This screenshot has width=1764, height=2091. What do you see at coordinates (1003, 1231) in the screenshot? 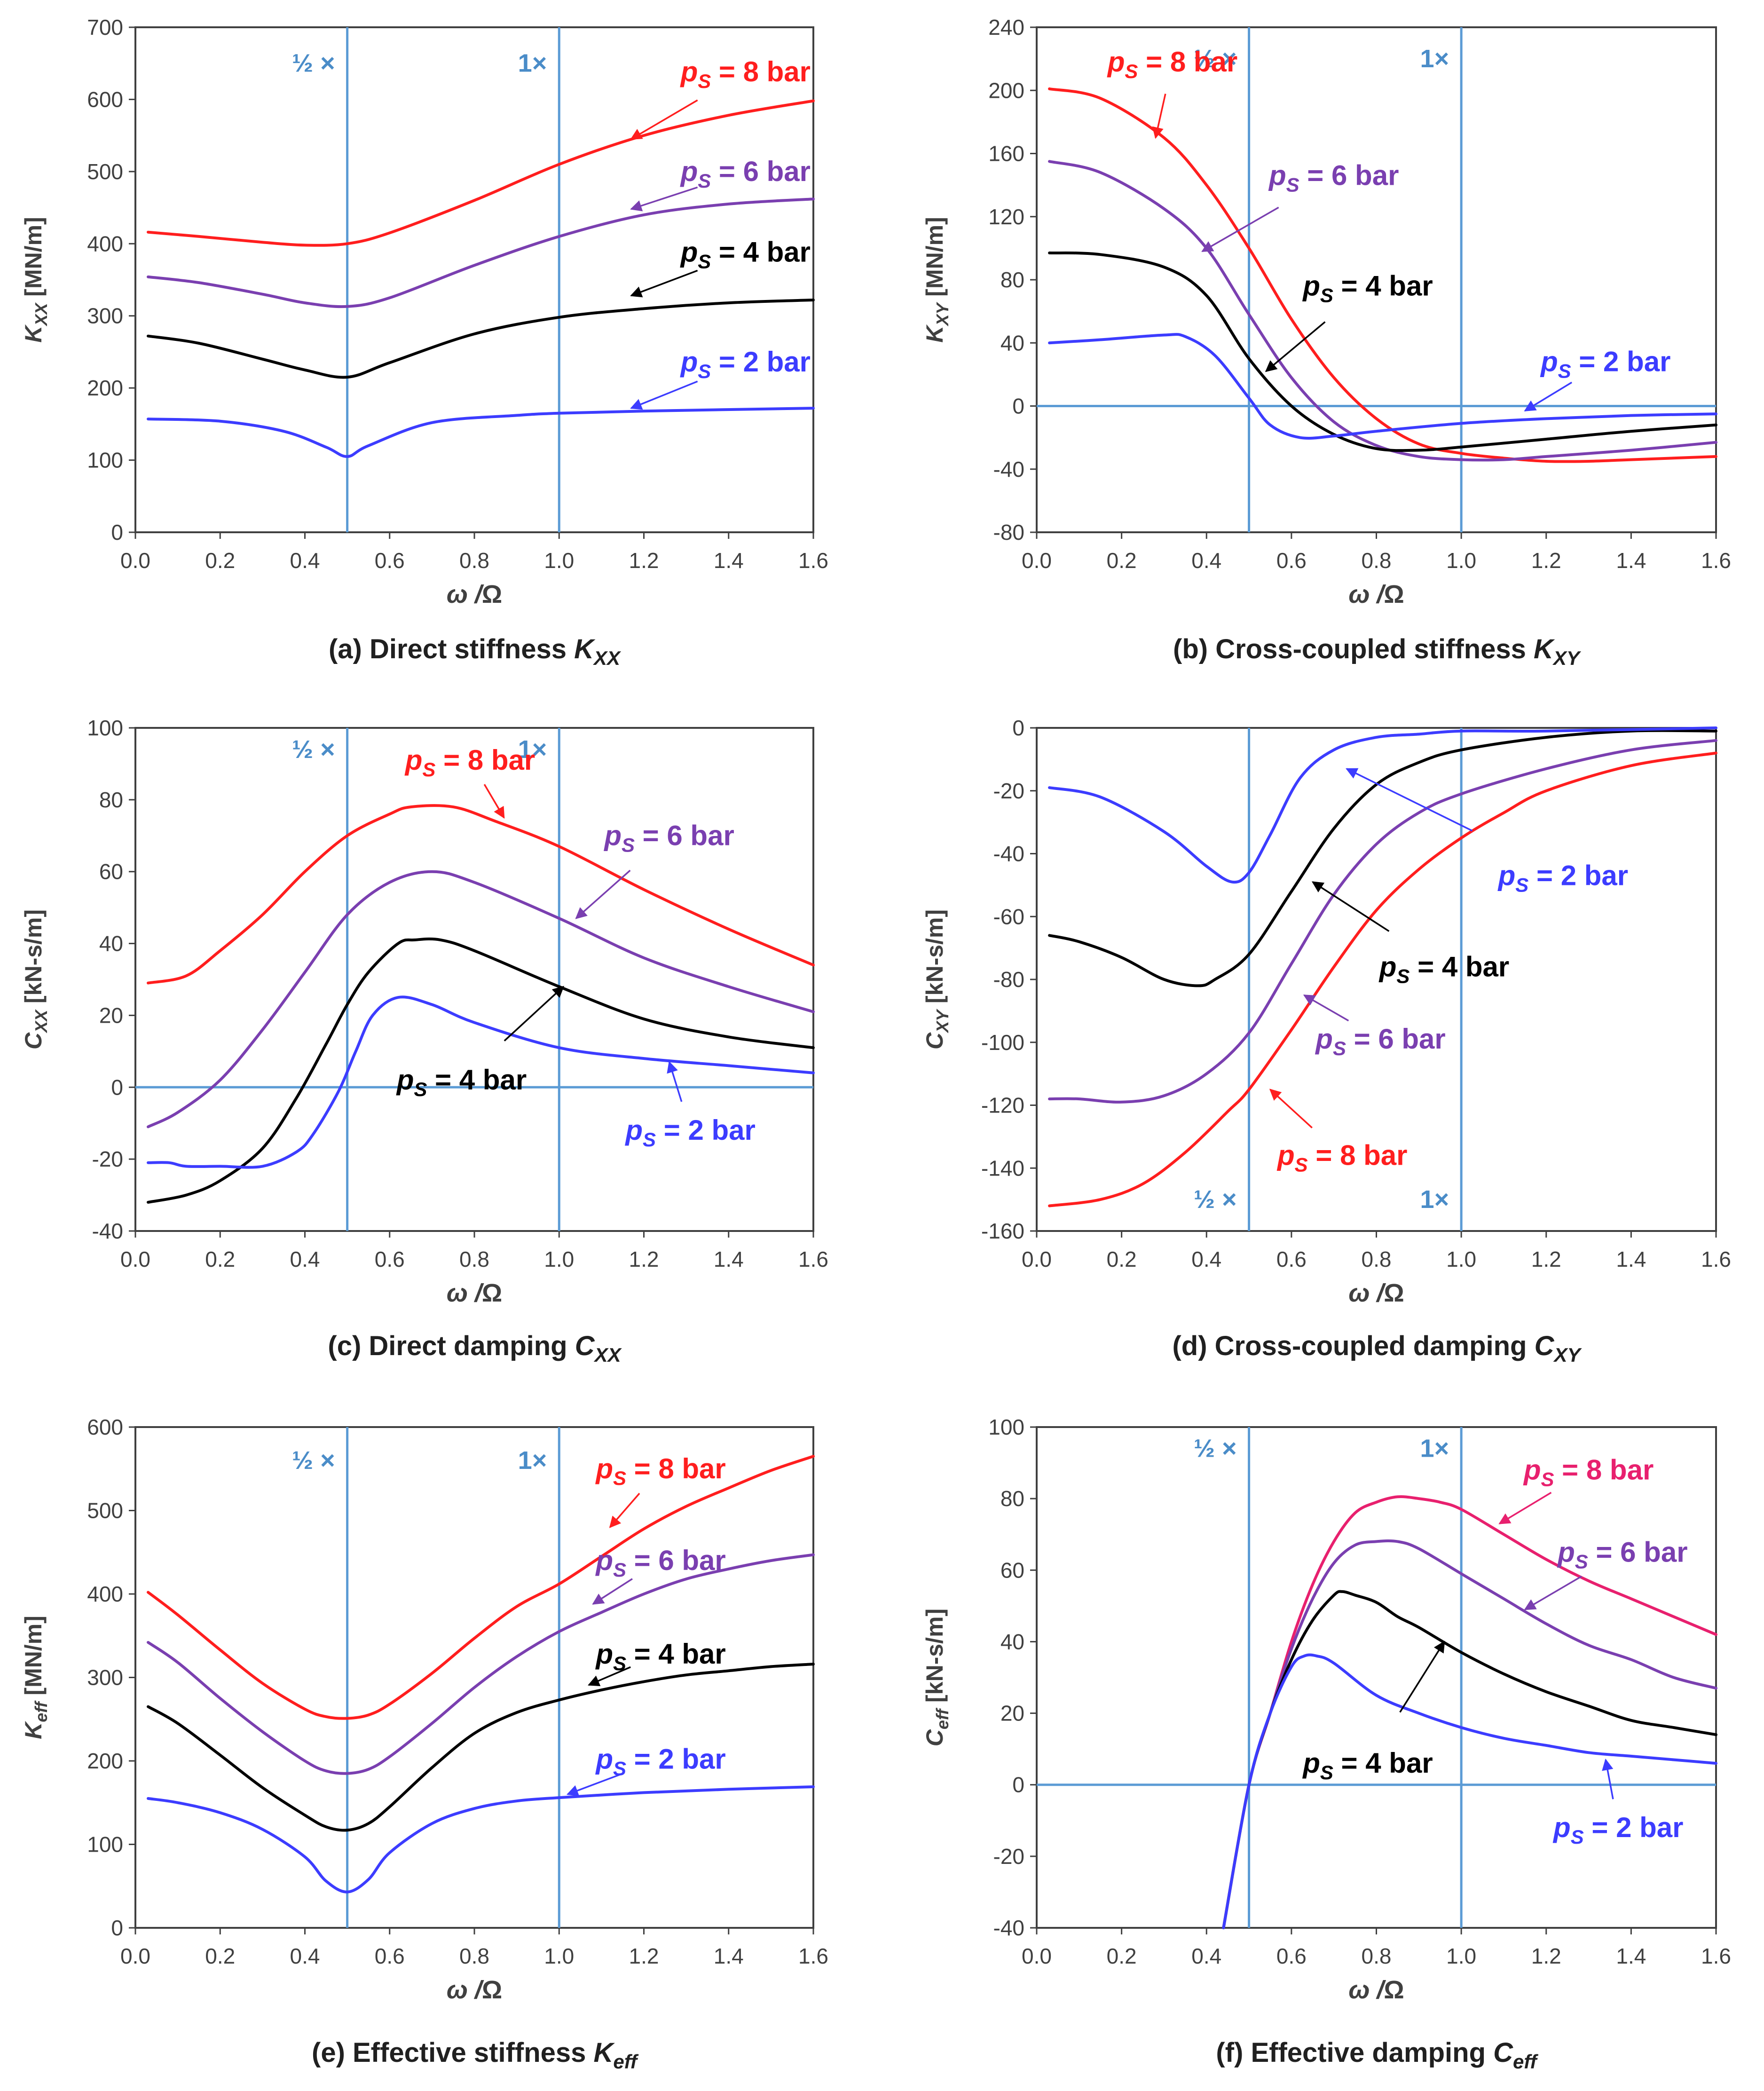
I see `y-tick-label: -160` at bounding box center [1003, 1231].